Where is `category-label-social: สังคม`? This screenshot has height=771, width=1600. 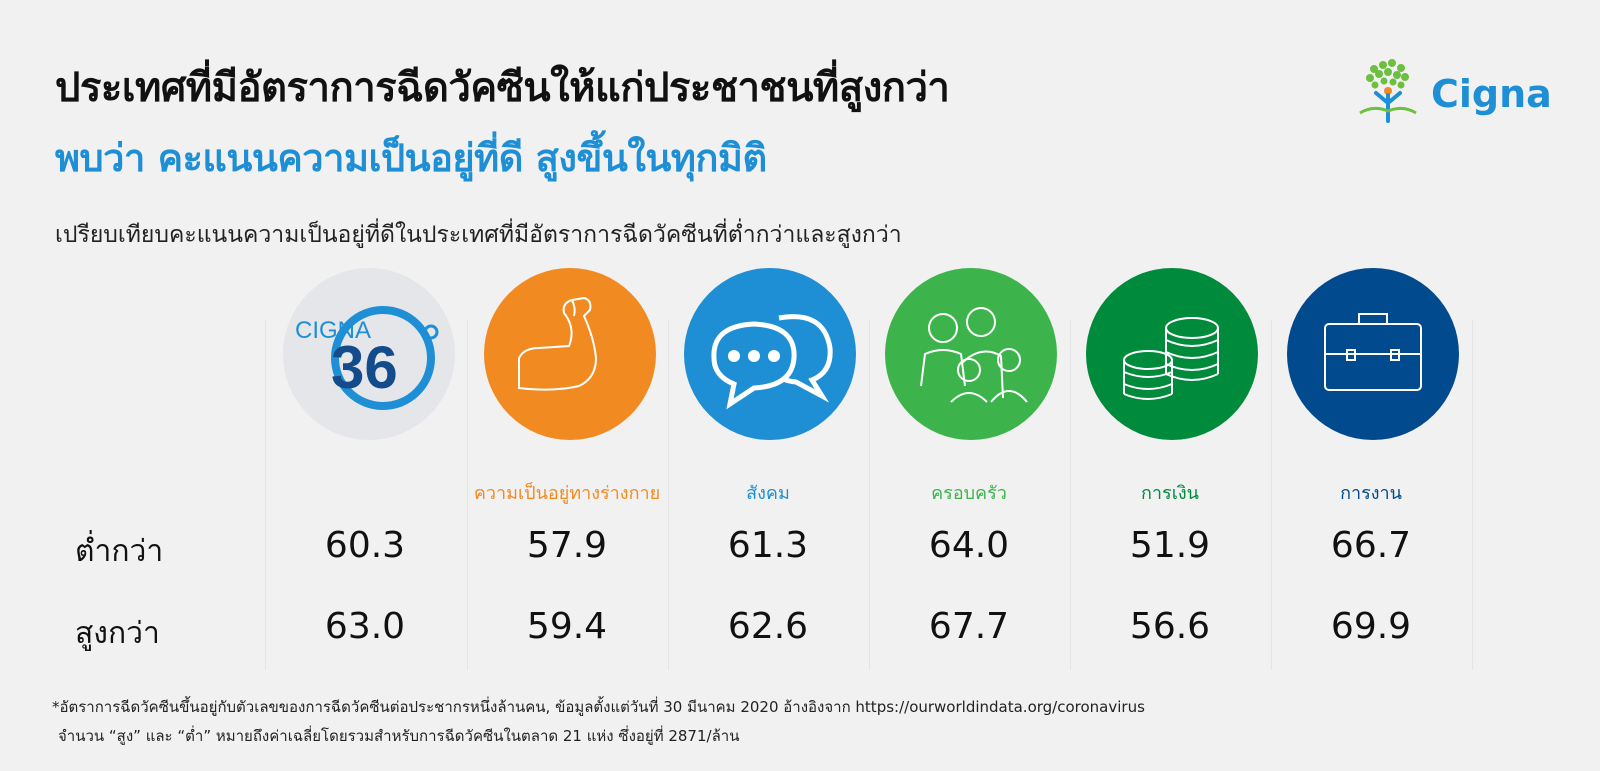 category-label-social: สังคม is located at coordinates (768, 493).